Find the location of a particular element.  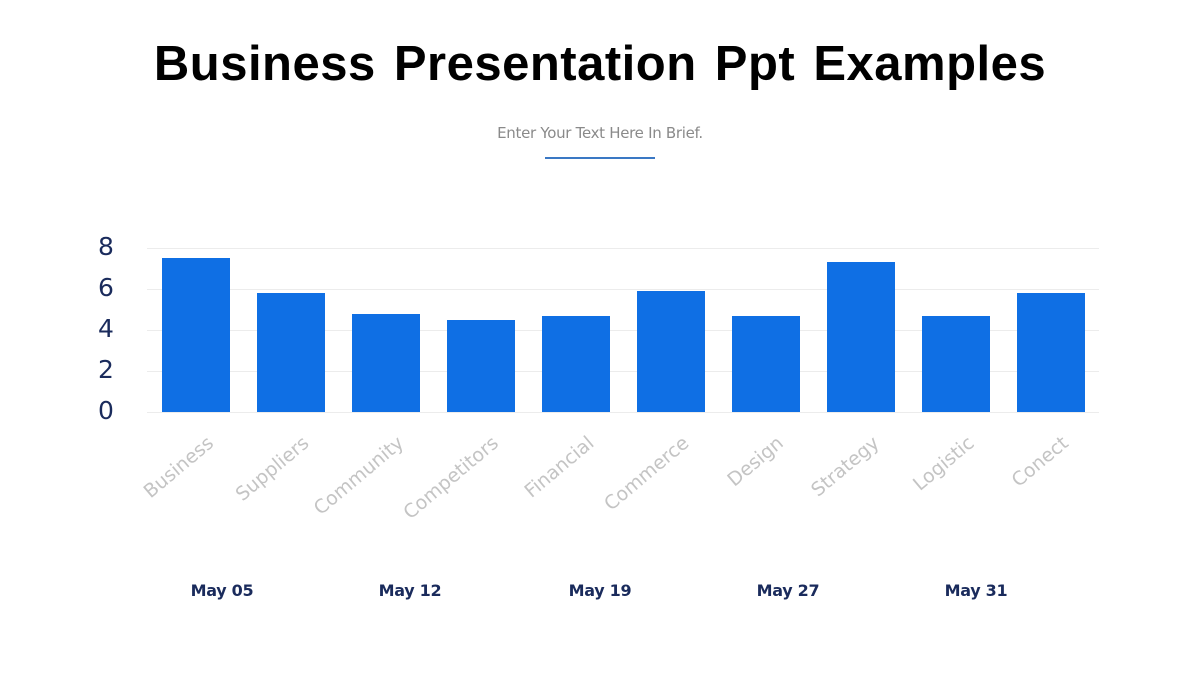

y-axis-tick: 8 is located at coordinates (106, 246).